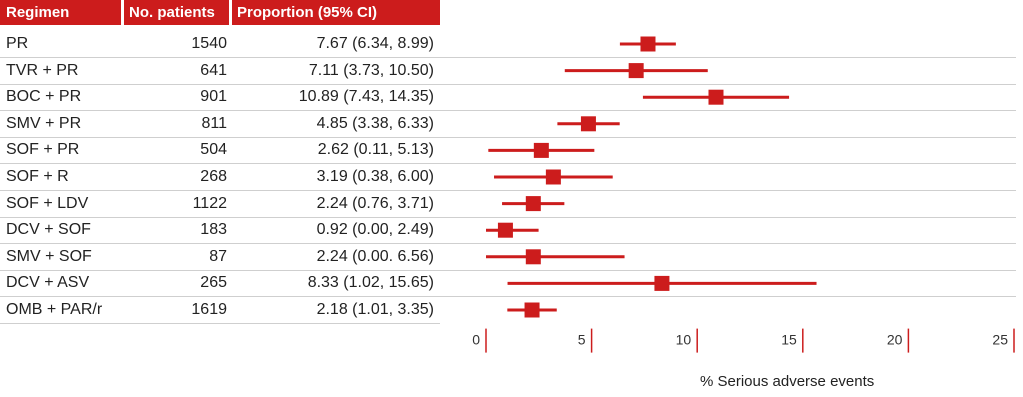 The image size is (1023, 397). What do you see at coordinates (370, 283) in the screenshot?
I see `proportion-ci: 8.33 (1.02, 15.65)` at bounding box center [370, 283].